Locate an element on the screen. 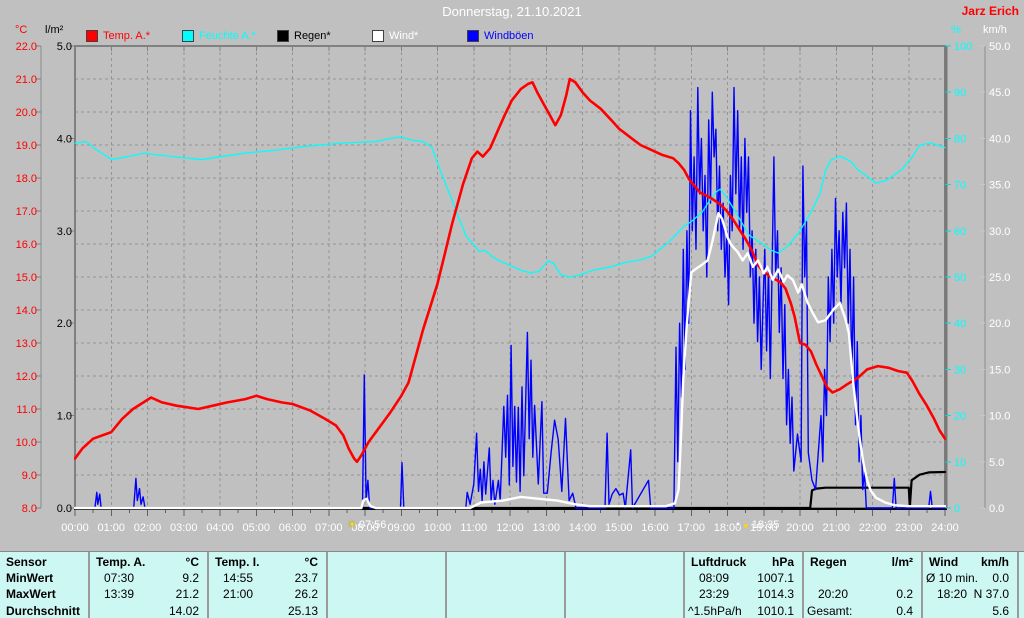  time-tick-label: 11:00 is located at coordinates (473, 528).